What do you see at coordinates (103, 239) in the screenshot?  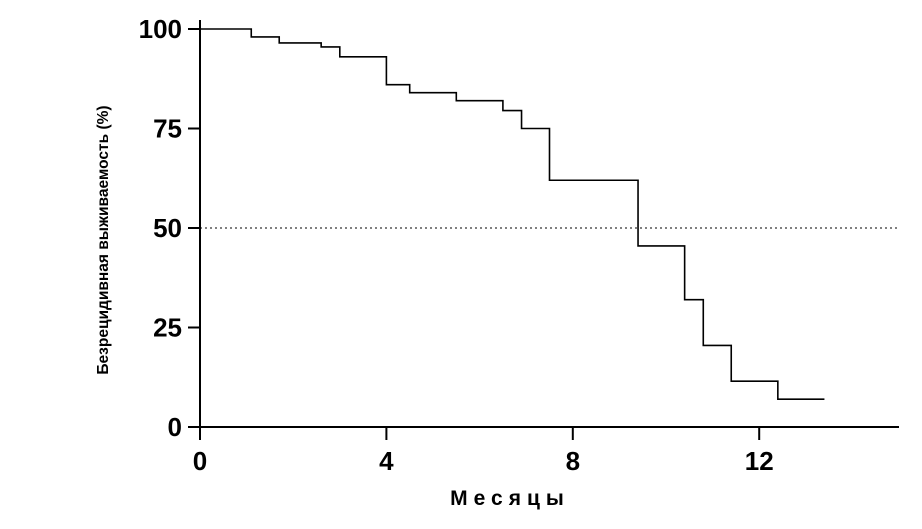 I see `y-axis-title: Безрецидивная выживаемость (%)` at bounding box center [103, 239].